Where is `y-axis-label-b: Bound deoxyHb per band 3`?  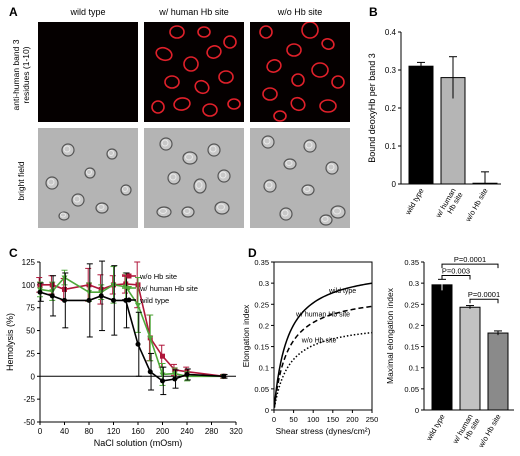
y-axis-label-b: Bound deoxyHb per band 3 is located at coordinates (372, 108).